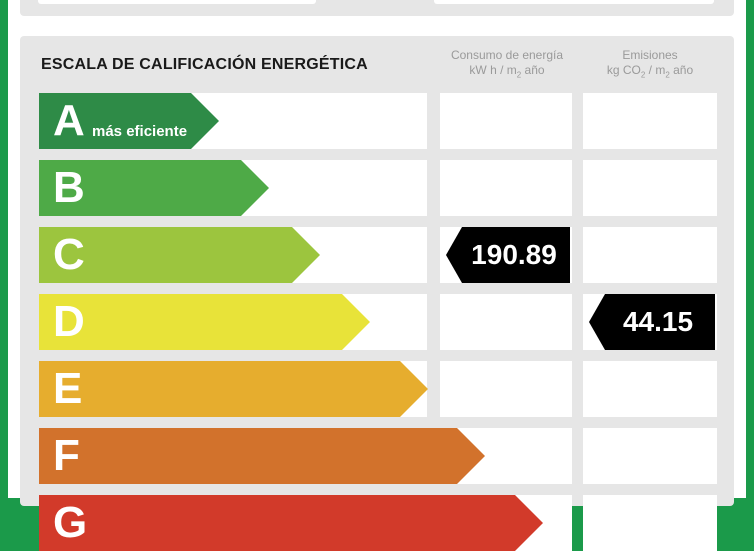  What do you see at coordinates (507, 55) in the screenshot?
I see `consumo-header-line1: Consumo de energía` at bounding box center [507, 55].